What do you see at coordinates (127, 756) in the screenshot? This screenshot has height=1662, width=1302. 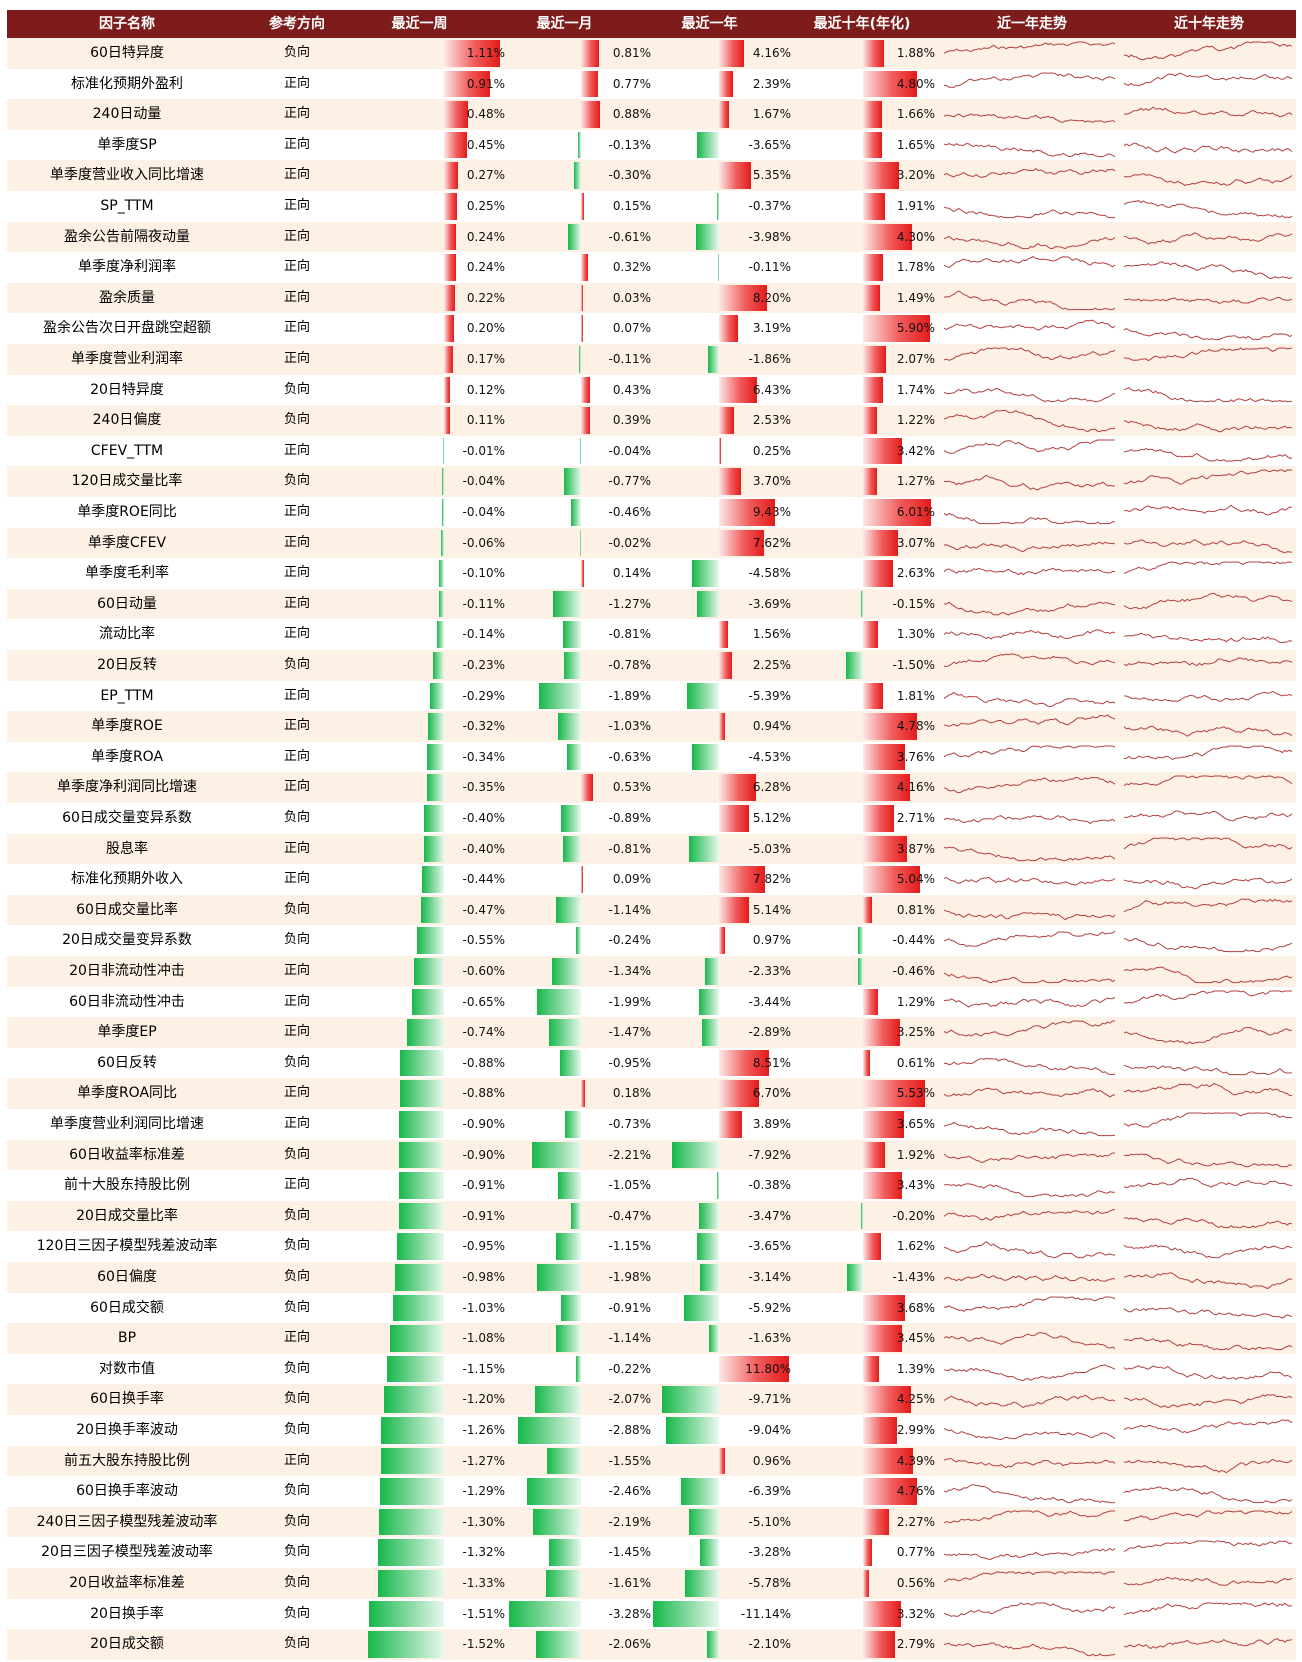 I see `factor-name: 单季度ROA` at bounding box center [127, 756].